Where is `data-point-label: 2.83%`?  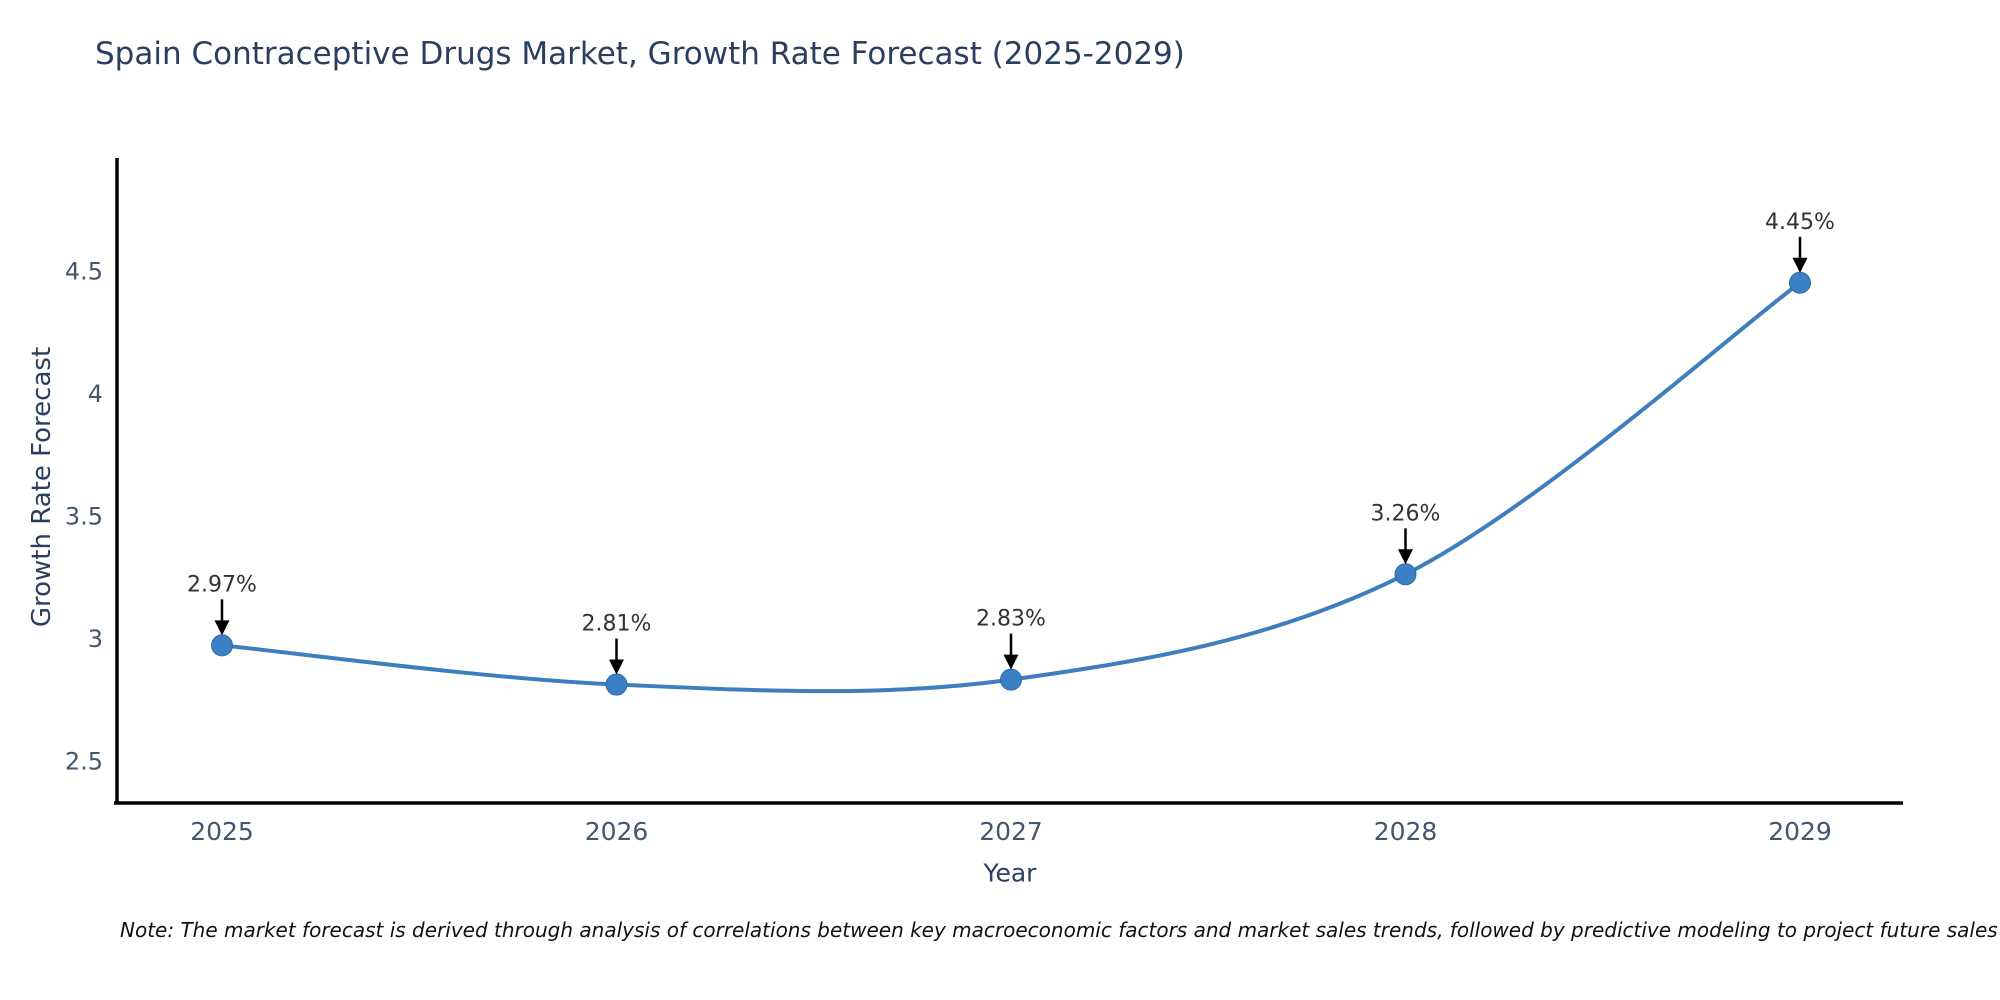 data-point-label: 2.83% is located at coordinates (1011, 619).